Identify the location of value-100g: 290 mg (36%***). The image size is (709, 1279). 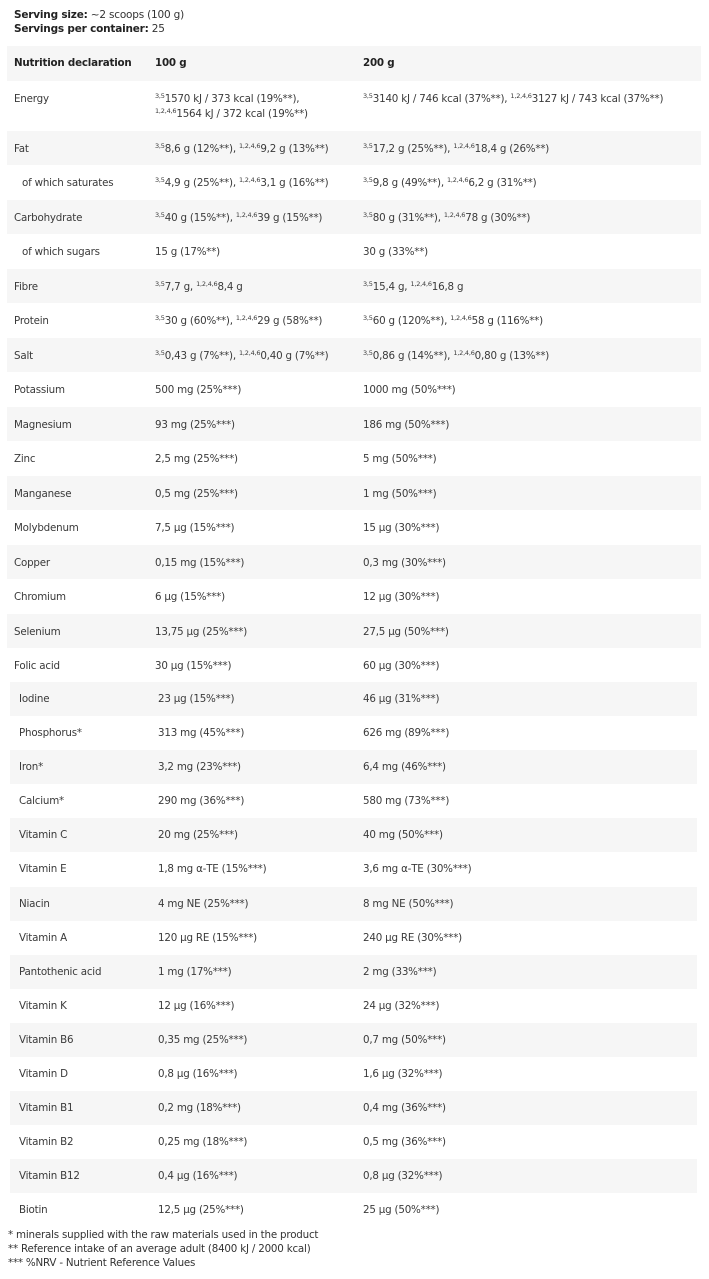
(201, 801).